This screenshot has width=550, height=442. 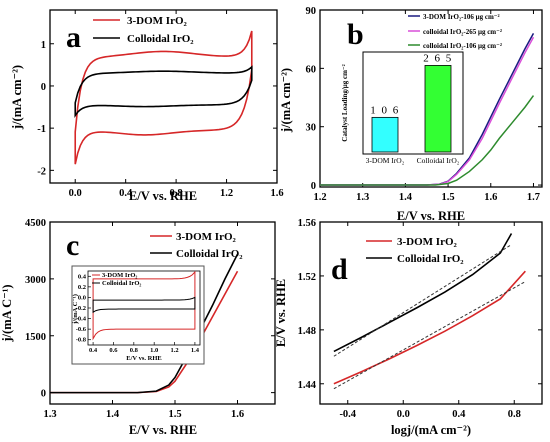 What do you see at coordinates (307, 277) in the screenshot?
I see `panel-d-y-tick-label: 1.52` at bounding box center [307, 277].